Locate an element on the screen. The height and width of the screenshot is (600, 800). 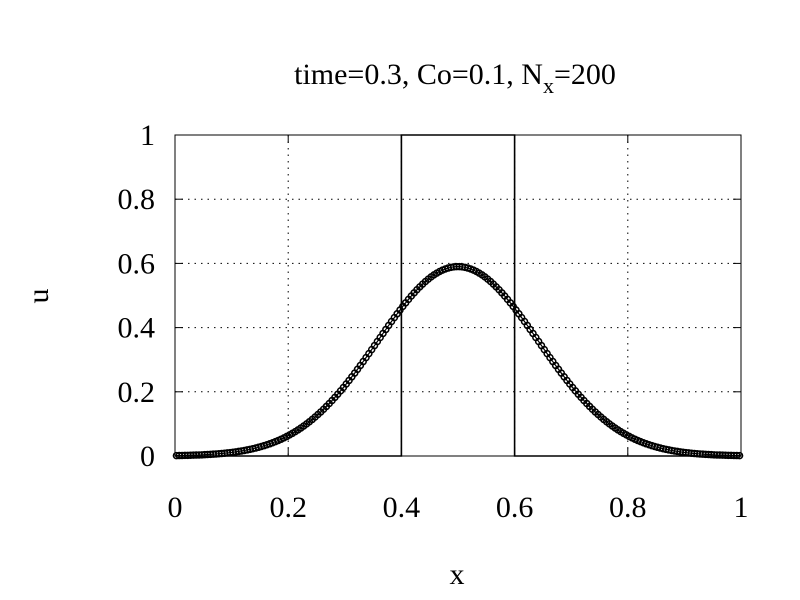
y-tick-label: 0.8 is located at coordinates (137, 199).